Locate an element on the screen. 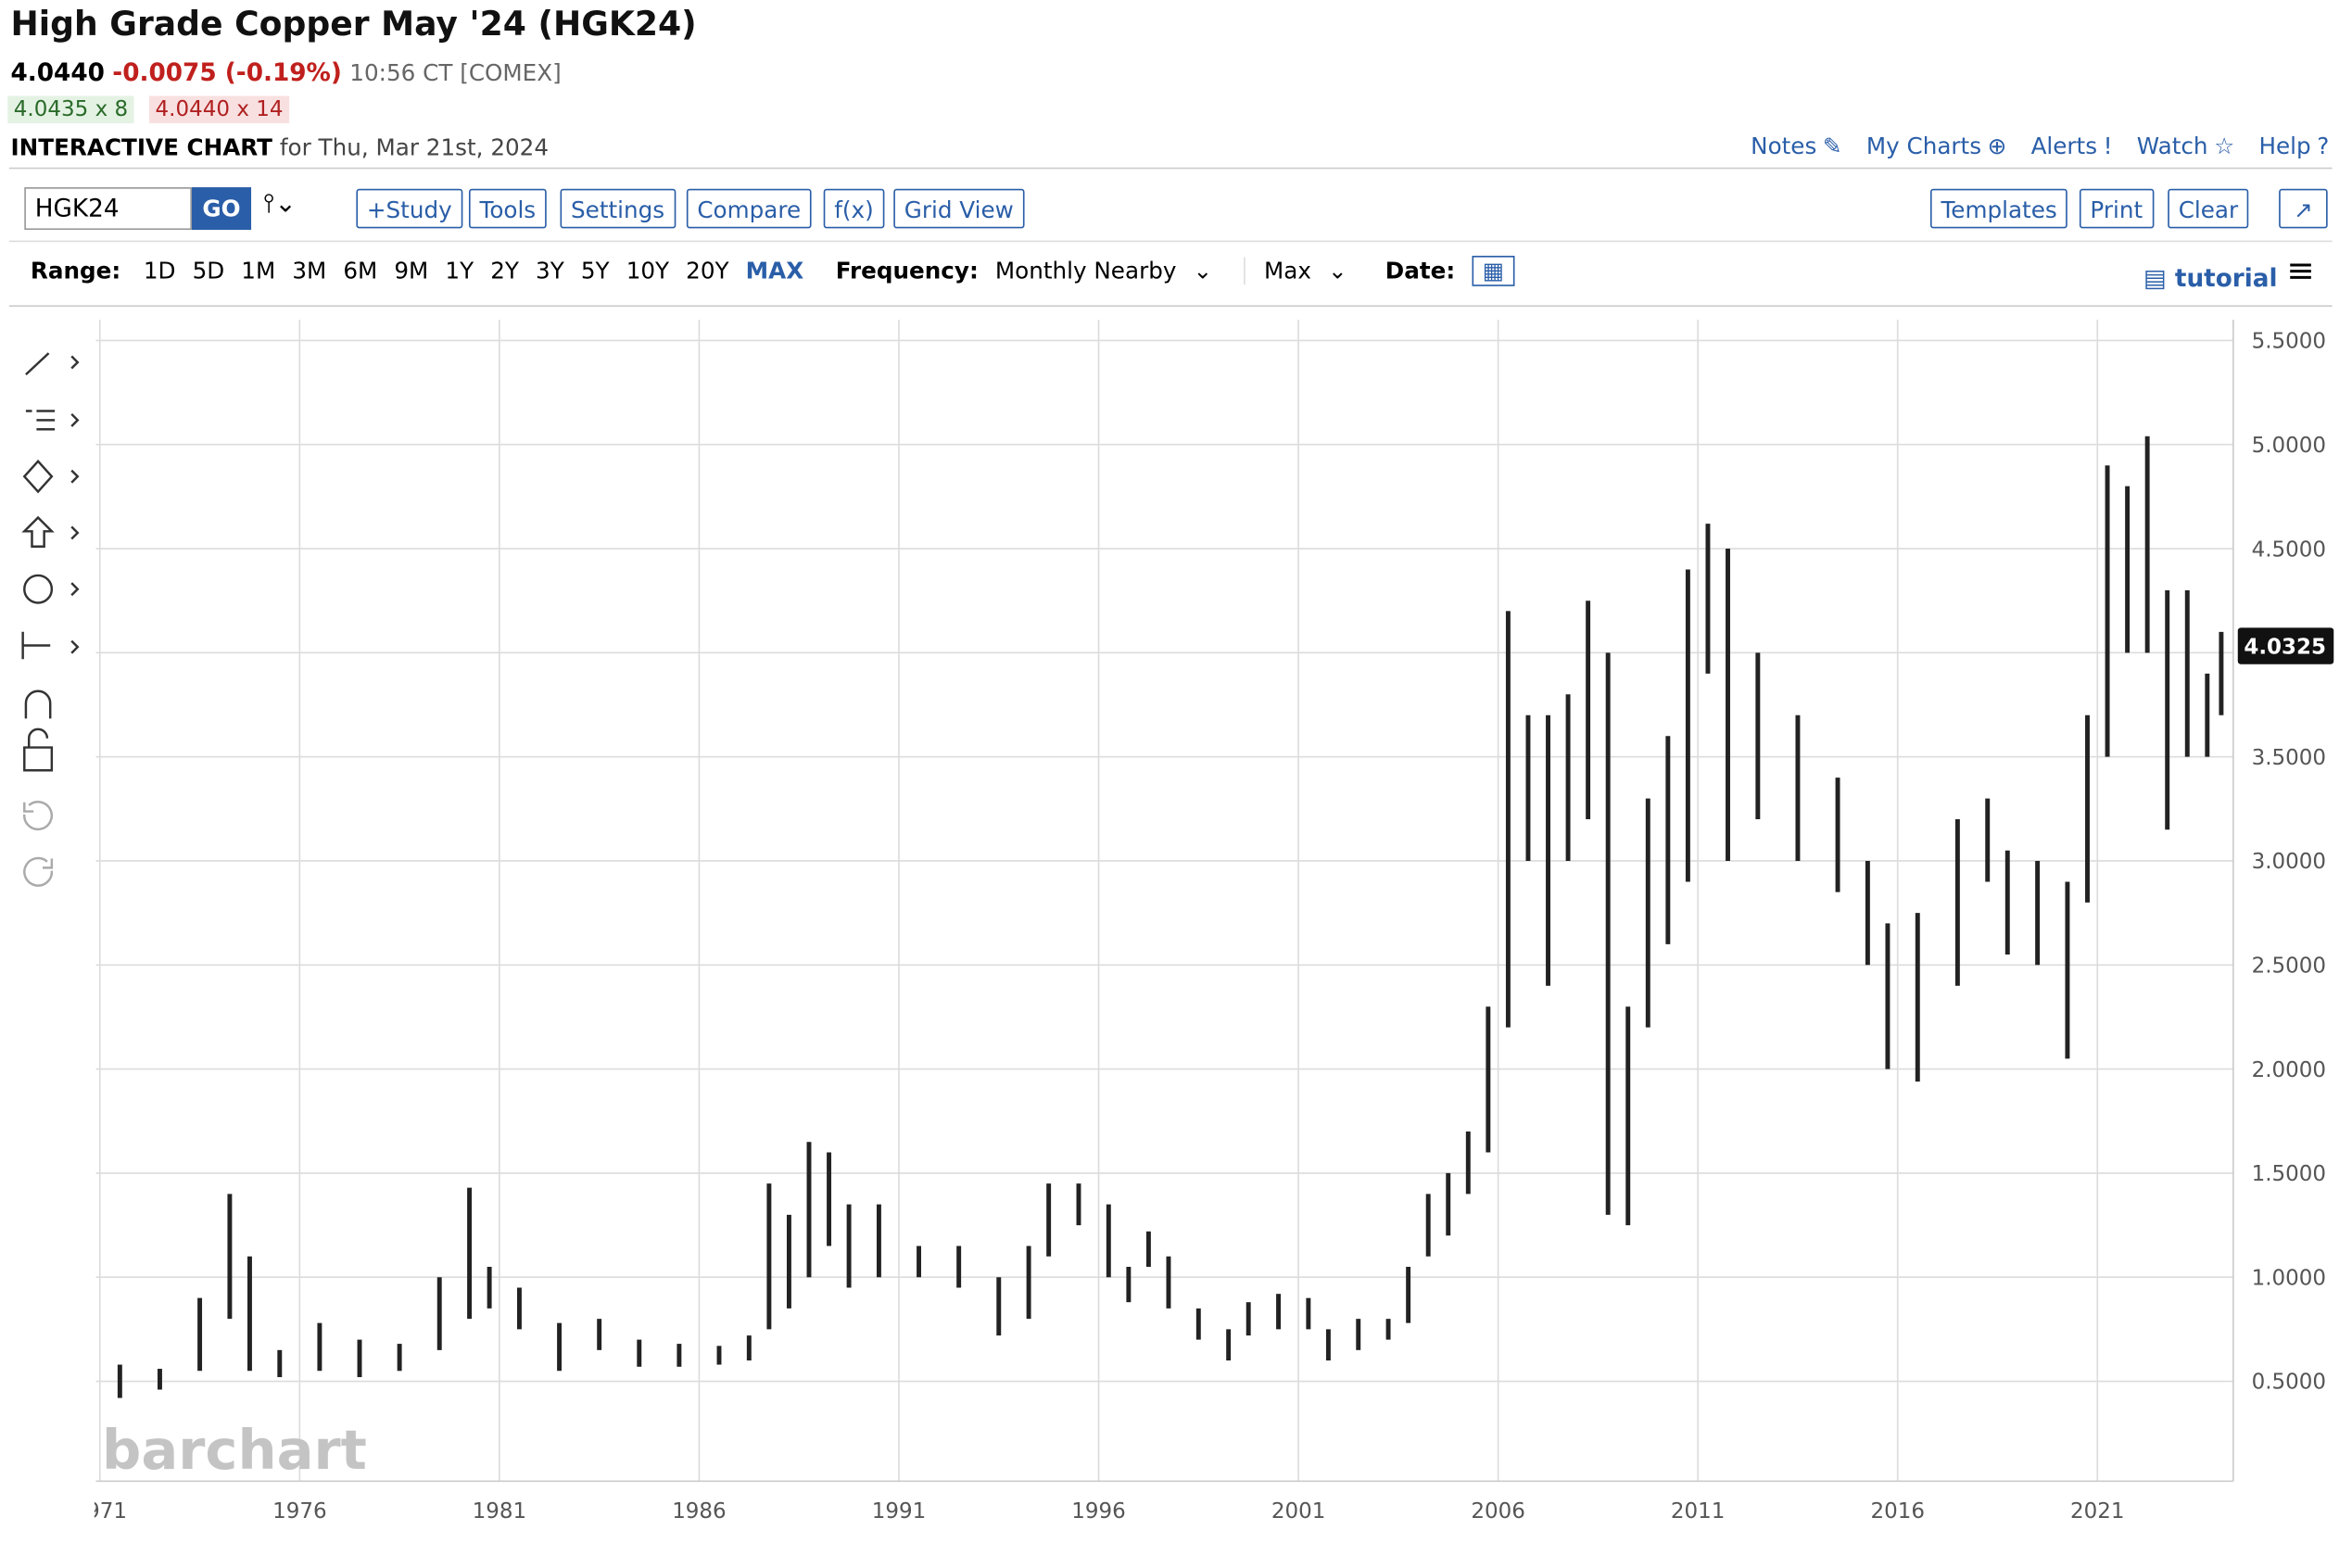  toolbar-button: f(x) is located at coordinates (854, 208).